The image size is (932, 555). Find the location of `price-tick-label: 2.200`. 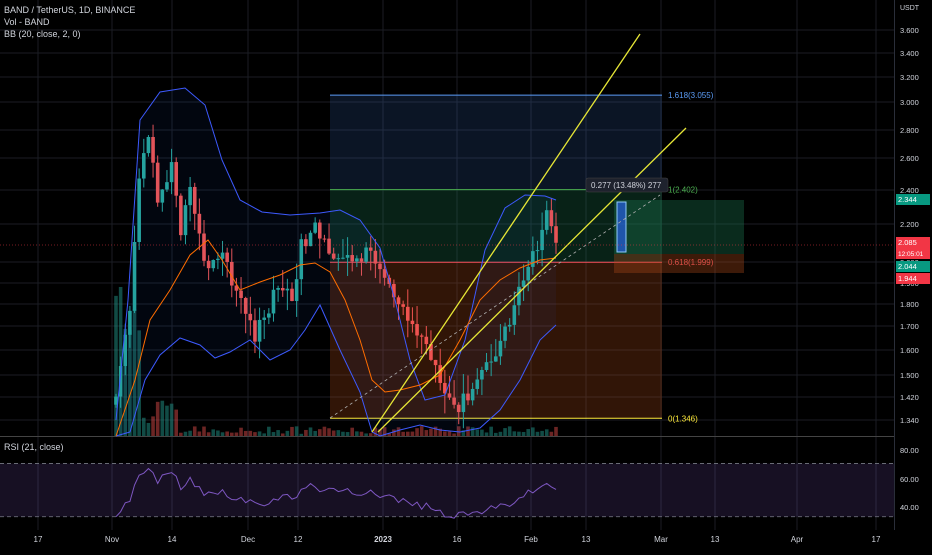

price-tick-label: 2.200 is located at coordinates (909, 224).